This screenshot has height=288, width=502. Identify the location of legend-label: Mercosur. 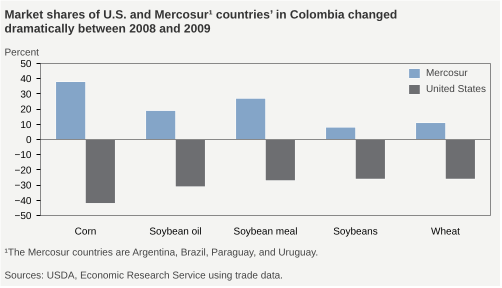
(447, 73).